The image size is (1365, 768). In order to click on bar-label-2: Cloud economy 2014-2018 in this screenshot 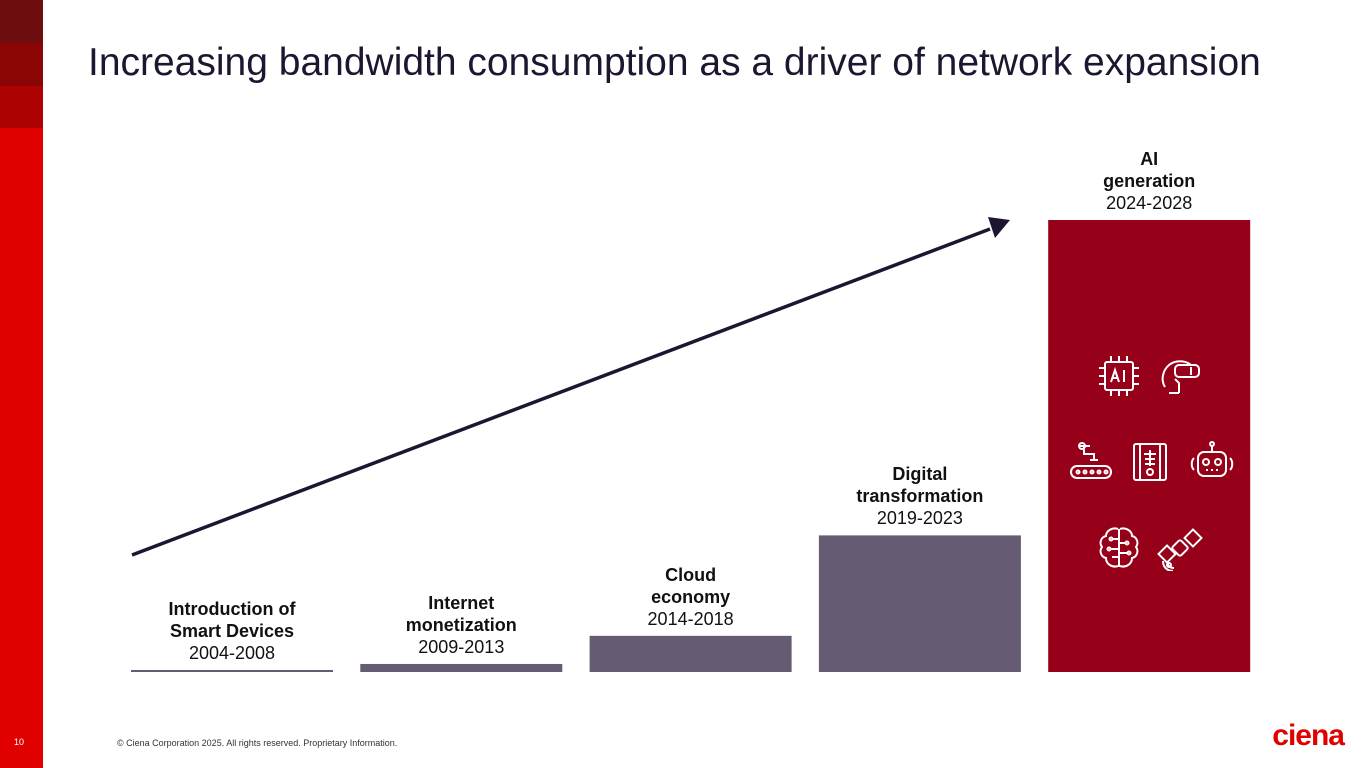, I will do `click(691, 597)`.